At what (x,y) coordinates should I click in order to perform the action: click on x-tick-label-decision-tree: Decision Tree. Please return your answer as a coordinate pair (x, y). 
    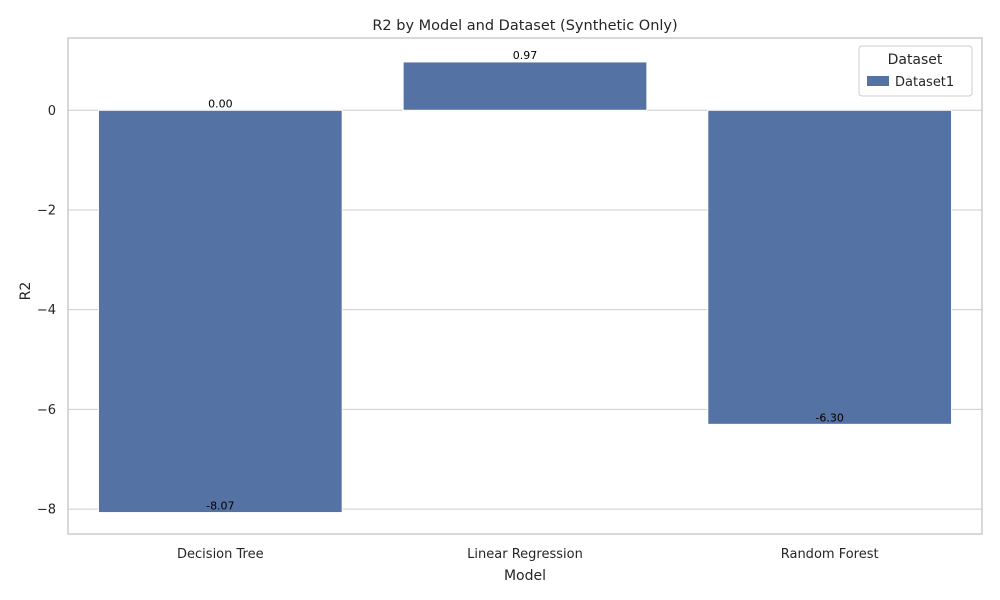
    Looking at the image, I should click on (220, 554).